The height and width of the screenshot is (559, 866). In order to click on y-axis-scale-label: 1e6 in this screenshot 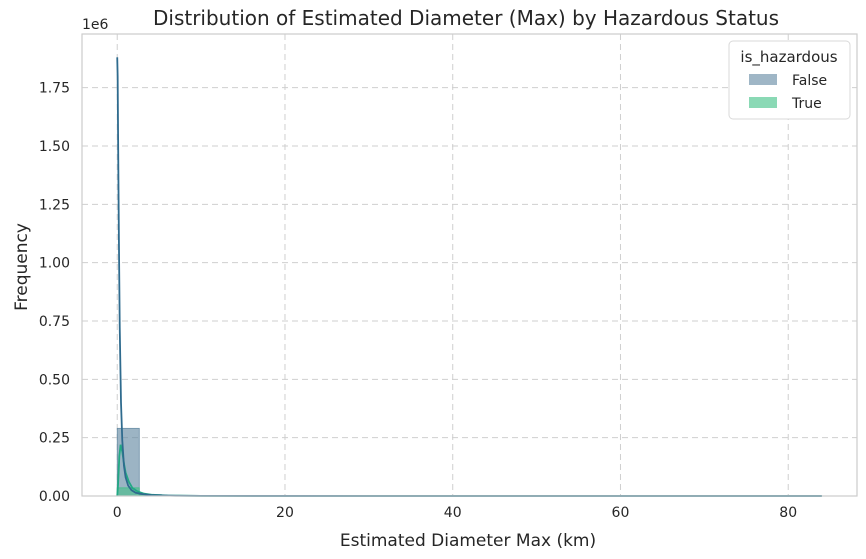, I will do `click(95, 25)`.